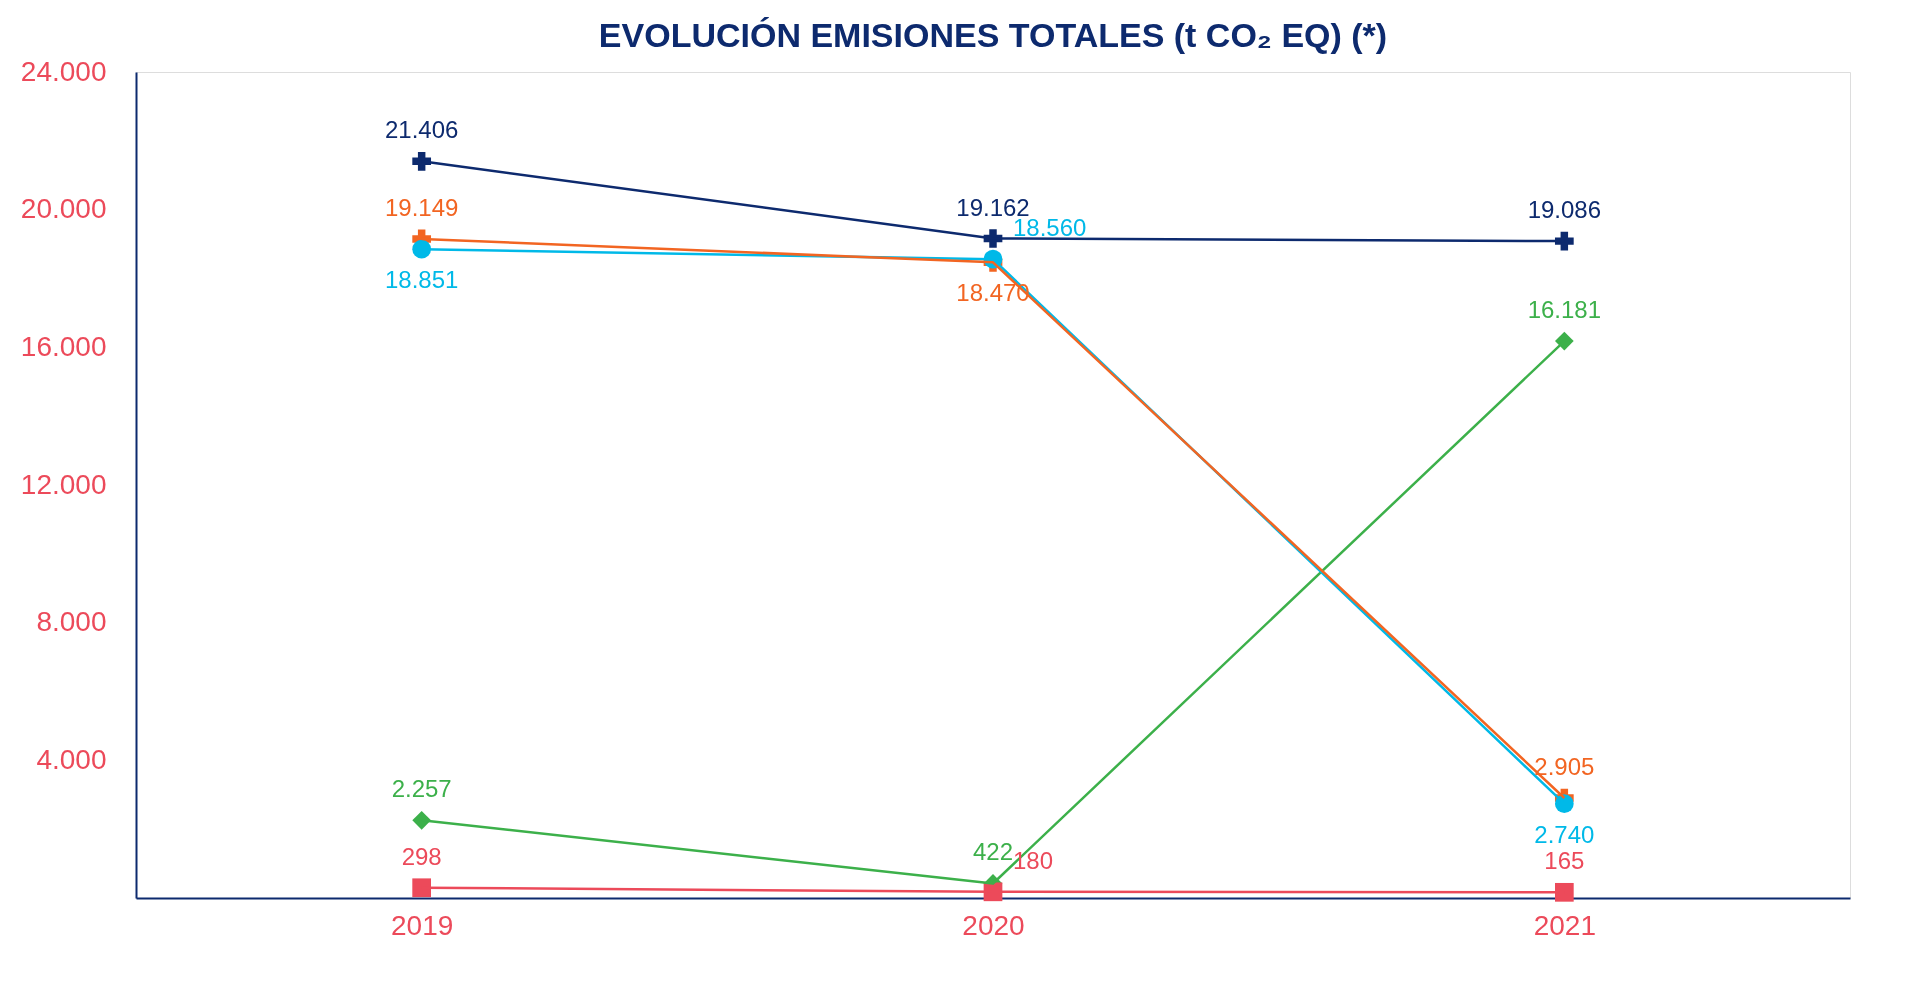 The height and width of the screenshot is (1008, 1916). I want to click on data-label: 2.740, so click(1564, 834).